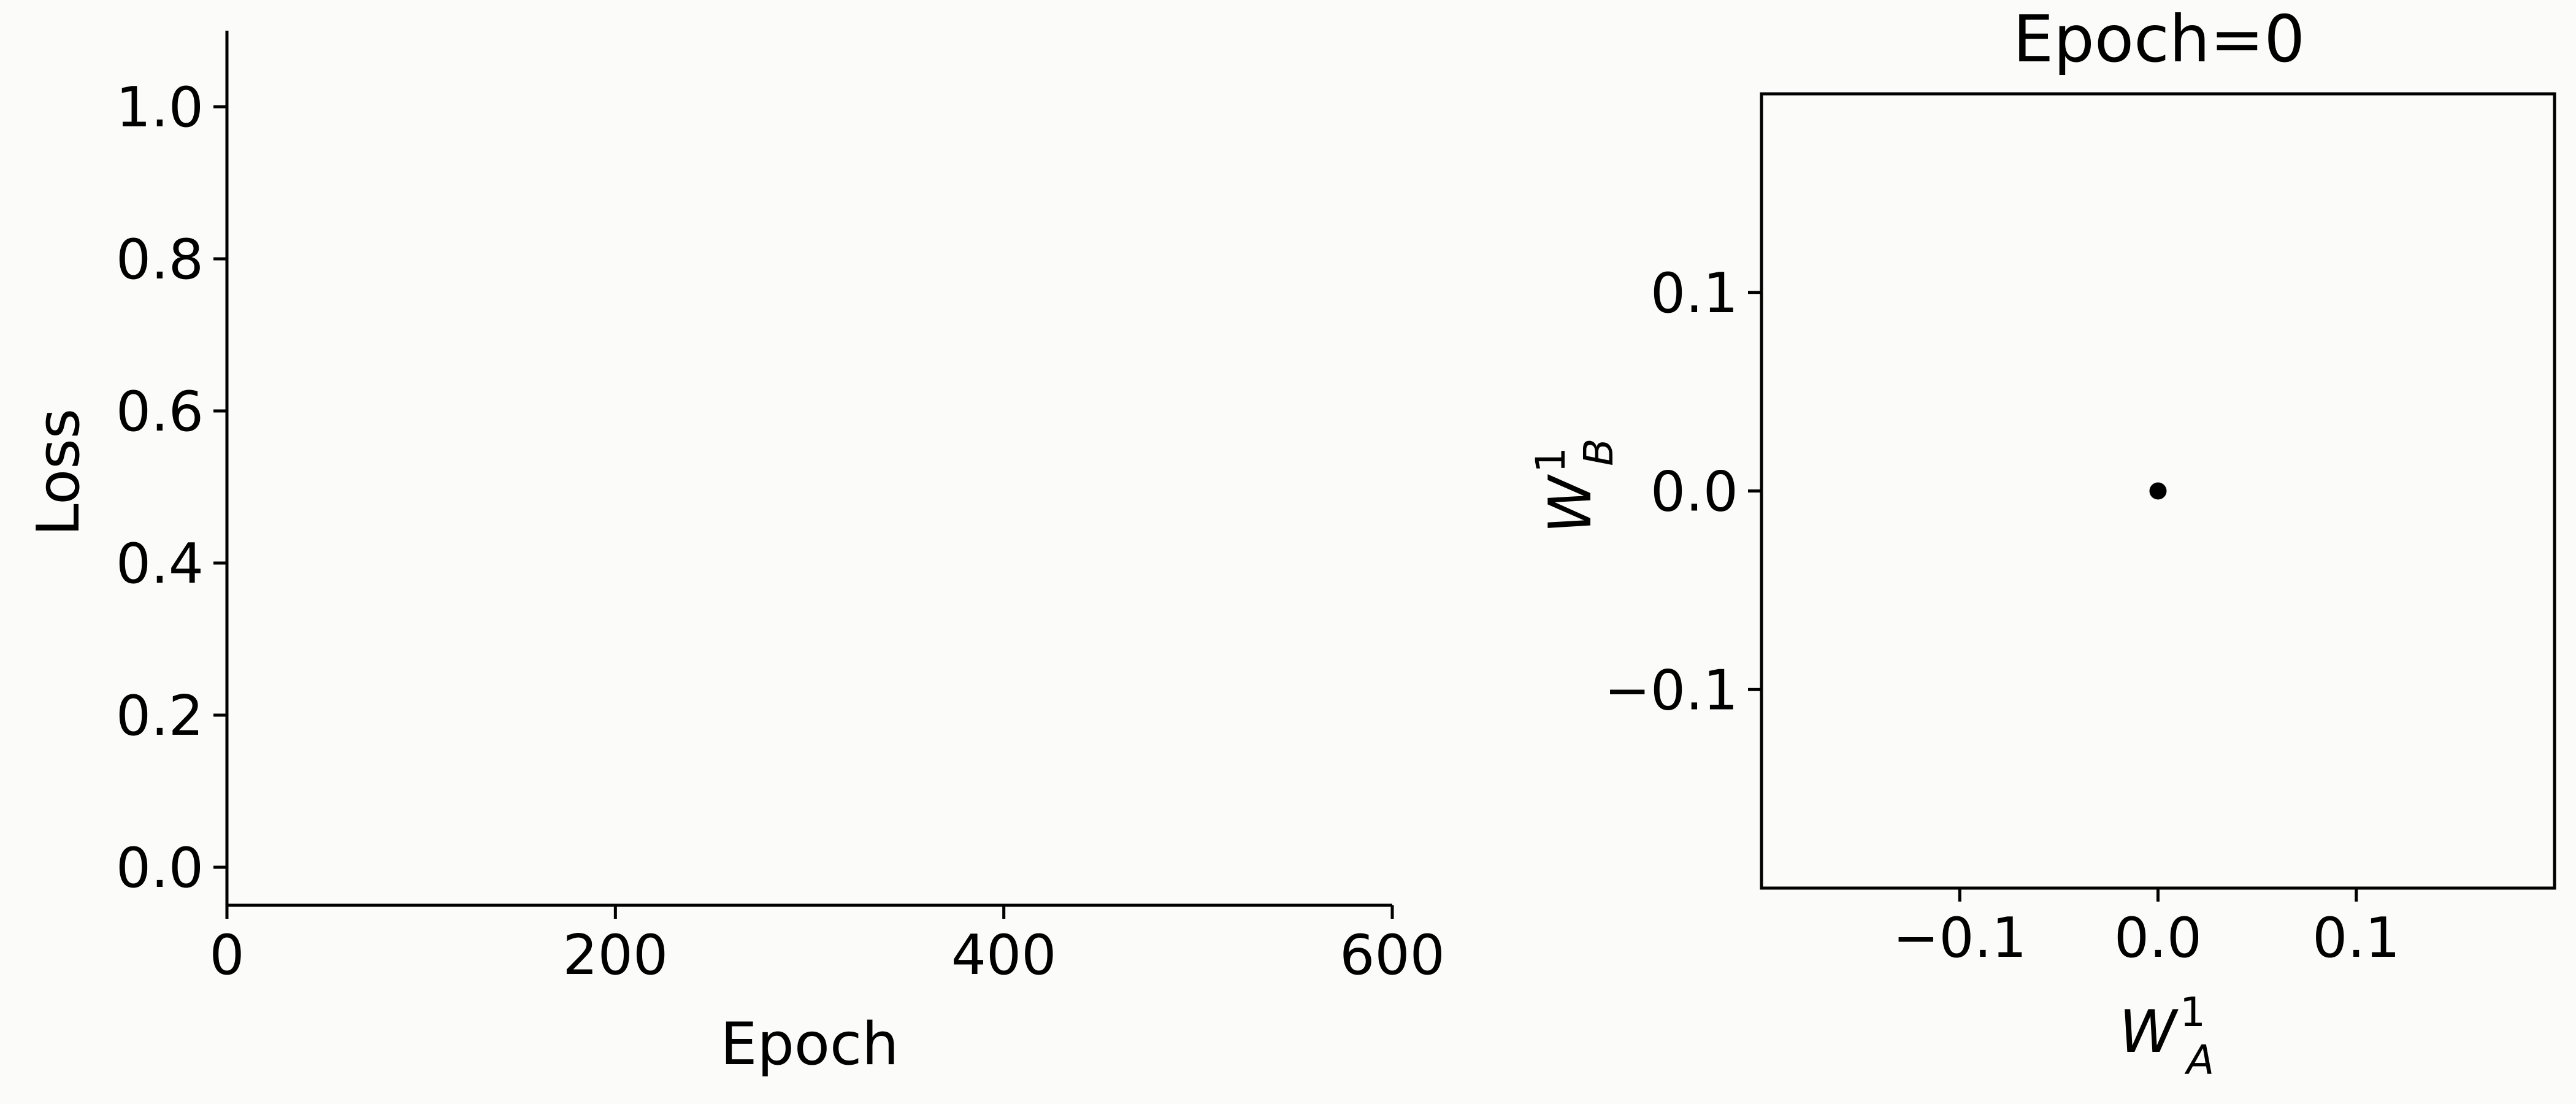  What do you see at coordinates (2159, 39) in the screenshot?
I see `weight-chart-title: Epoch=0` at bounding box center [2159, 39].